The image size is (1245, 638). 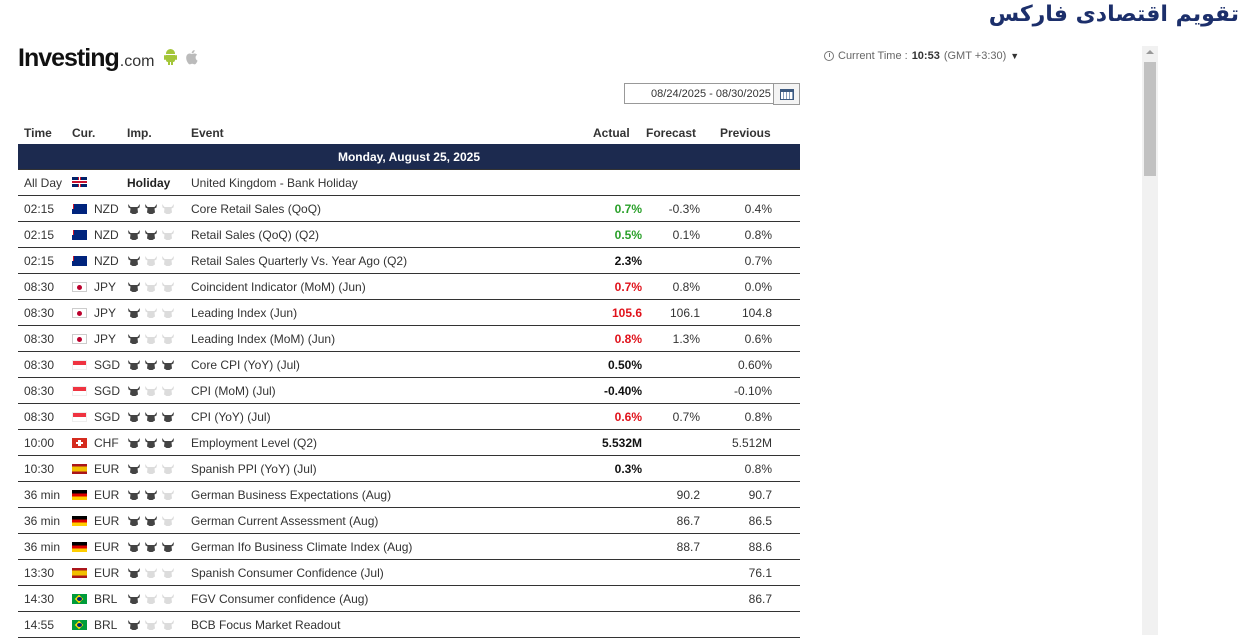 I want to click on currency-code: SGD, so click(x=107, y=364).